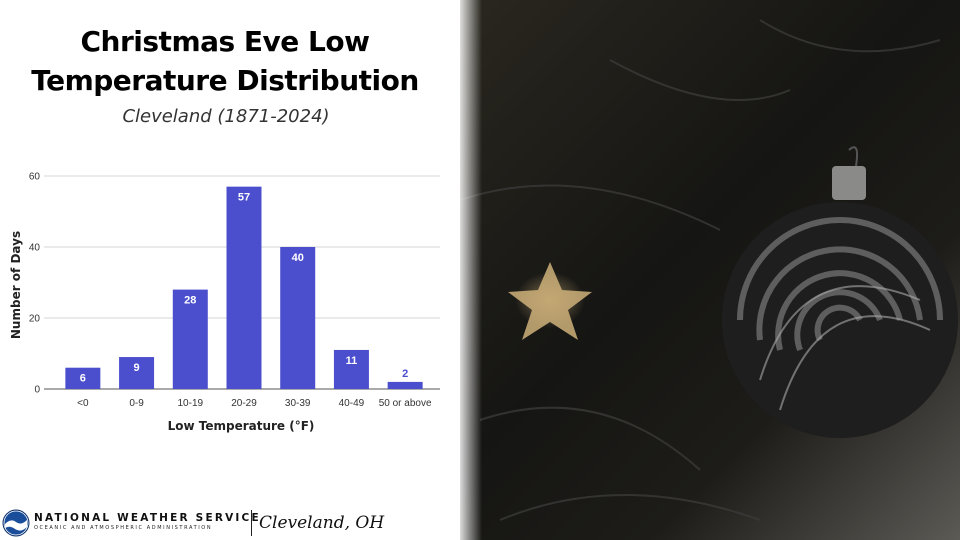 The image size is (960, 540). Describe the element at coordinates (244, 198) in the screenshot. I see `bar-label-3: 57` at that location.